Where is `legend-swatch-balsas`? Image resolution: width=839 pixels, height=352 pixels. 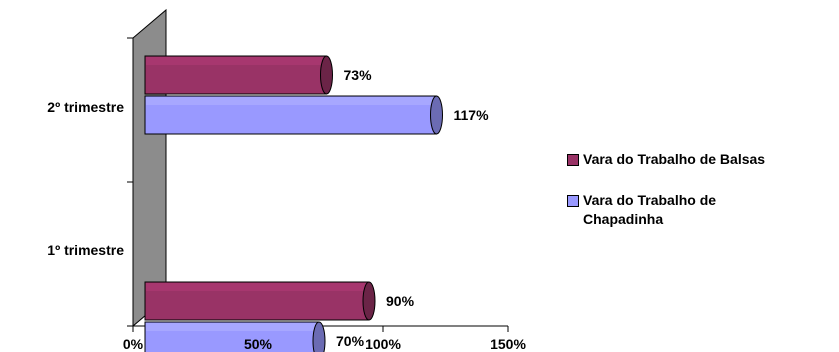
legend-swatch-balsas is located at coordinates (573, 160).